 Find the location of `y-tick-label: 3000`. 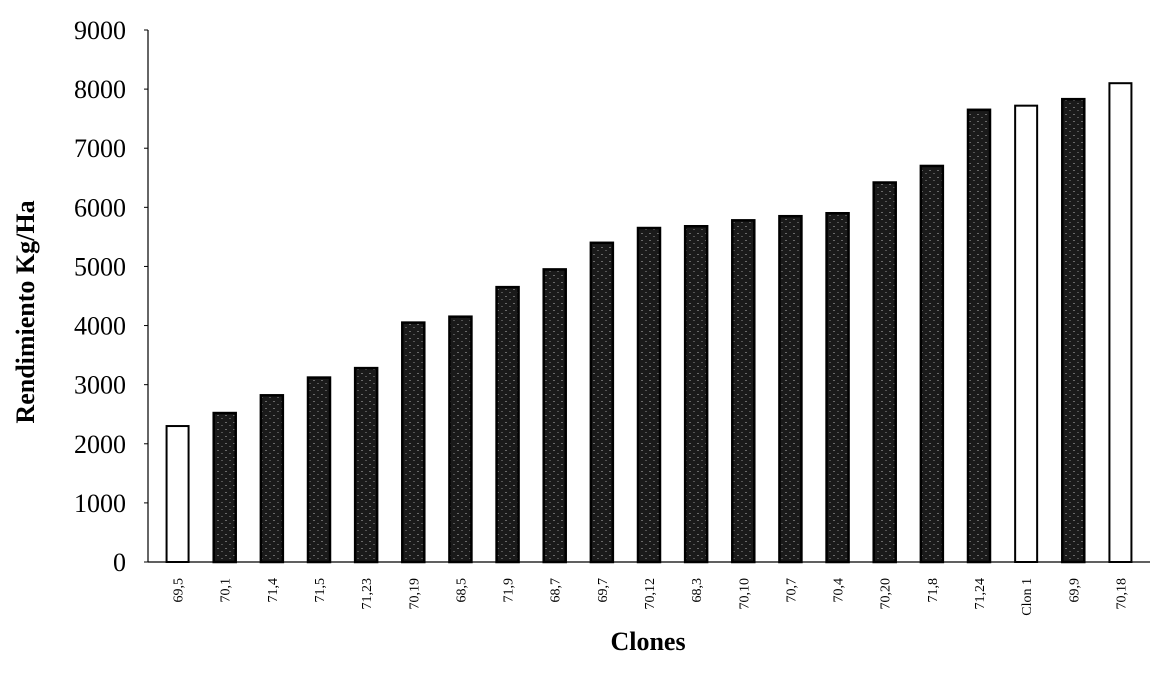

y-tick-label: 3000 is located at coordinates (100, 385).